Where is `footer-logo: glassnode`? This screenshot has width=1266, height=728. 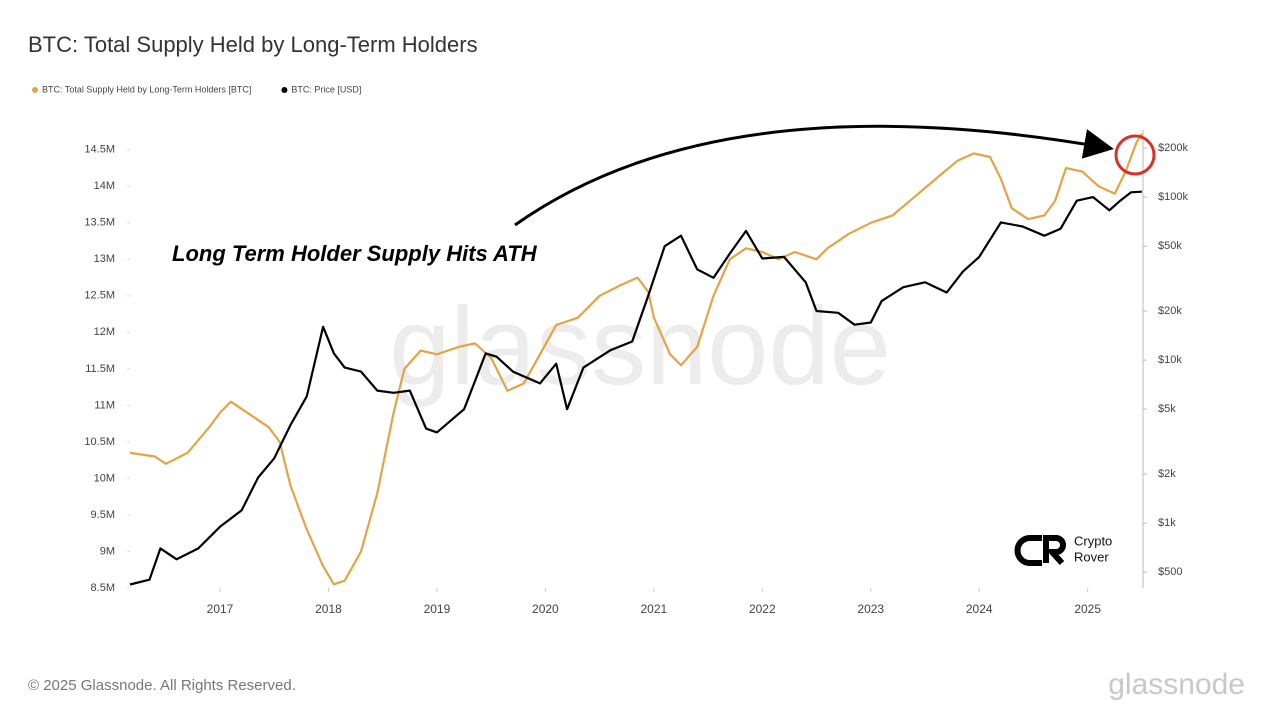
footer-logo: glassnode is located at coordinates (1176, 684).